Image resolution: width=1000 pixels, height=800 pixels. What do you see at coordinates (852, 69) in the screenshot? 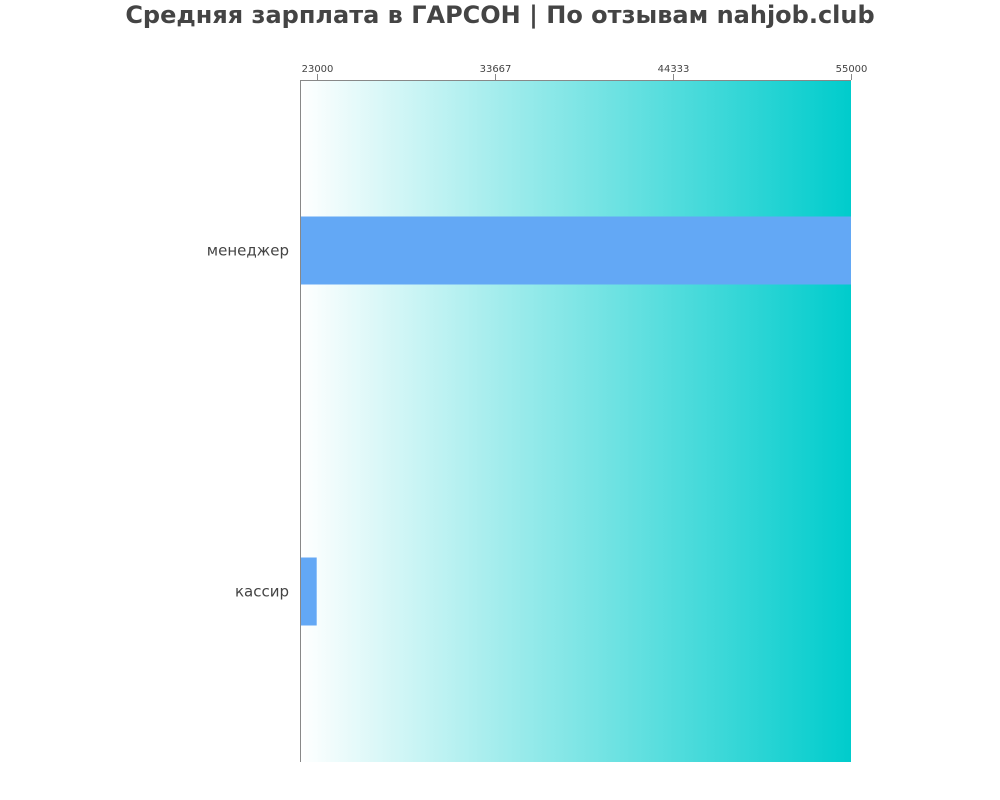
I see `x-tick-label: 55000` at bounding box center [852, 69].